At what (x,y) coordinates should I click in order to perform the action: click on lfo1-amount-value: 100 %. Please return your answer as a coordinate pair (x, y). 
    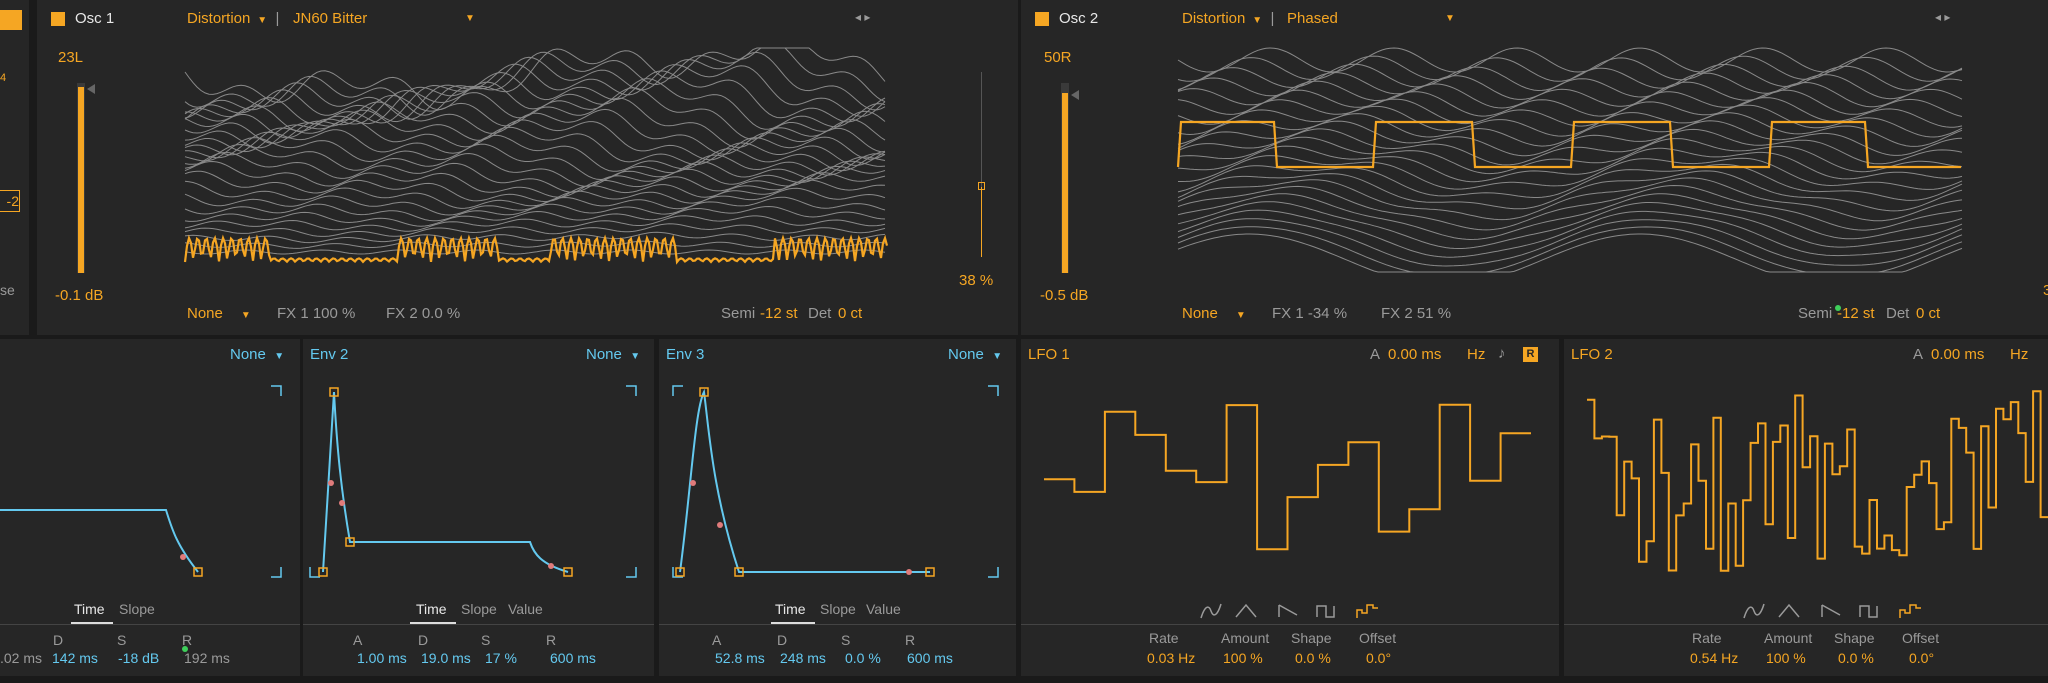
    Looking at the image, I should click on (1243, 658).